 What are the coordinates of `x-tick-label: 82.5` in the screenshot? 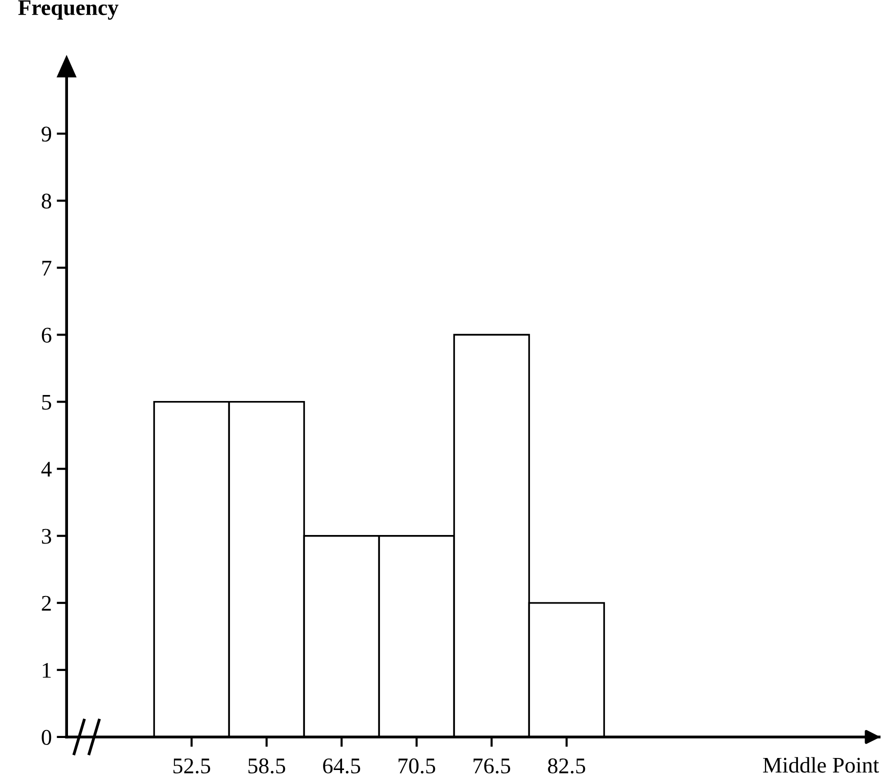 It's located at (567, 766).